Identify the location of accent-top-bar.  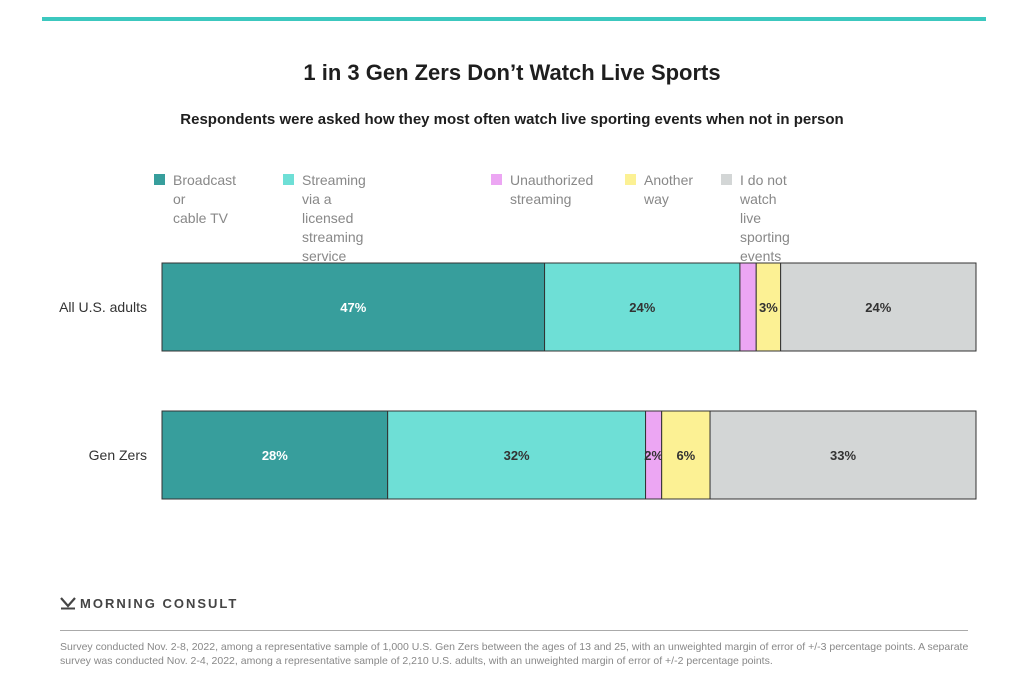
(514, 19).